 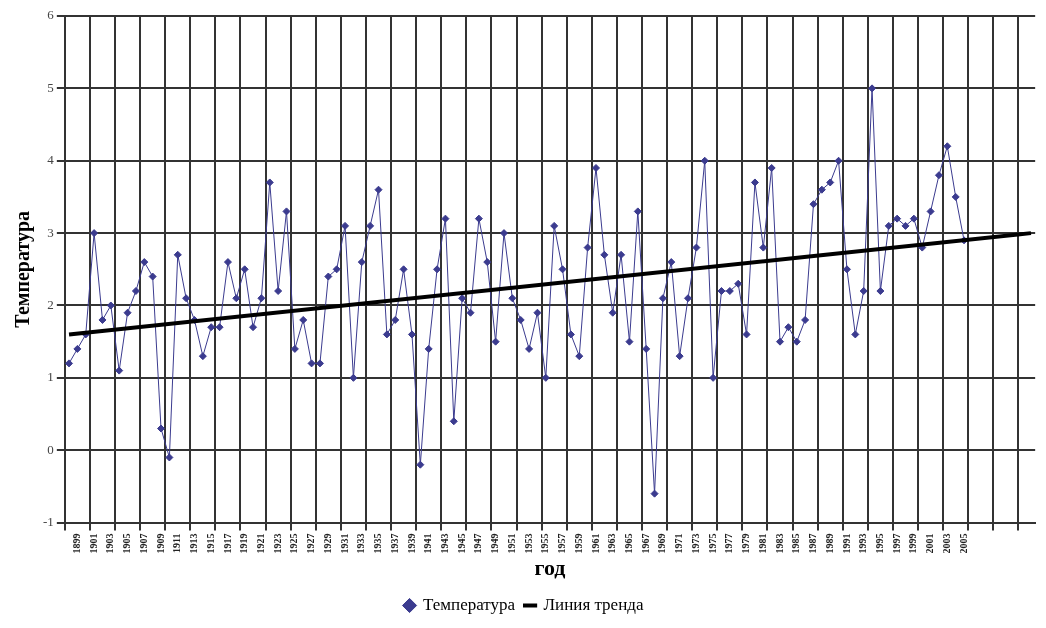 What do you see at coordinates (51, 15) in the screenshot?
I see `y-tick-label: 6` at bounding box center [51, 15].